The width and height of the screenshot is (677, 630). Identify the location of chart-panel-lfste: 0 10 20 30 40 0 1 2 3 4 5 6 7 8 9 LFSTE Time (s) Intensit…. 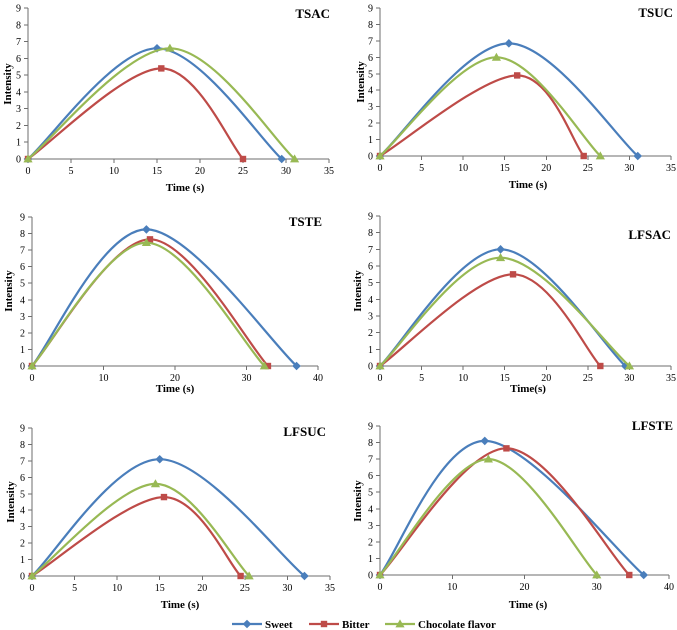
(513, 514).